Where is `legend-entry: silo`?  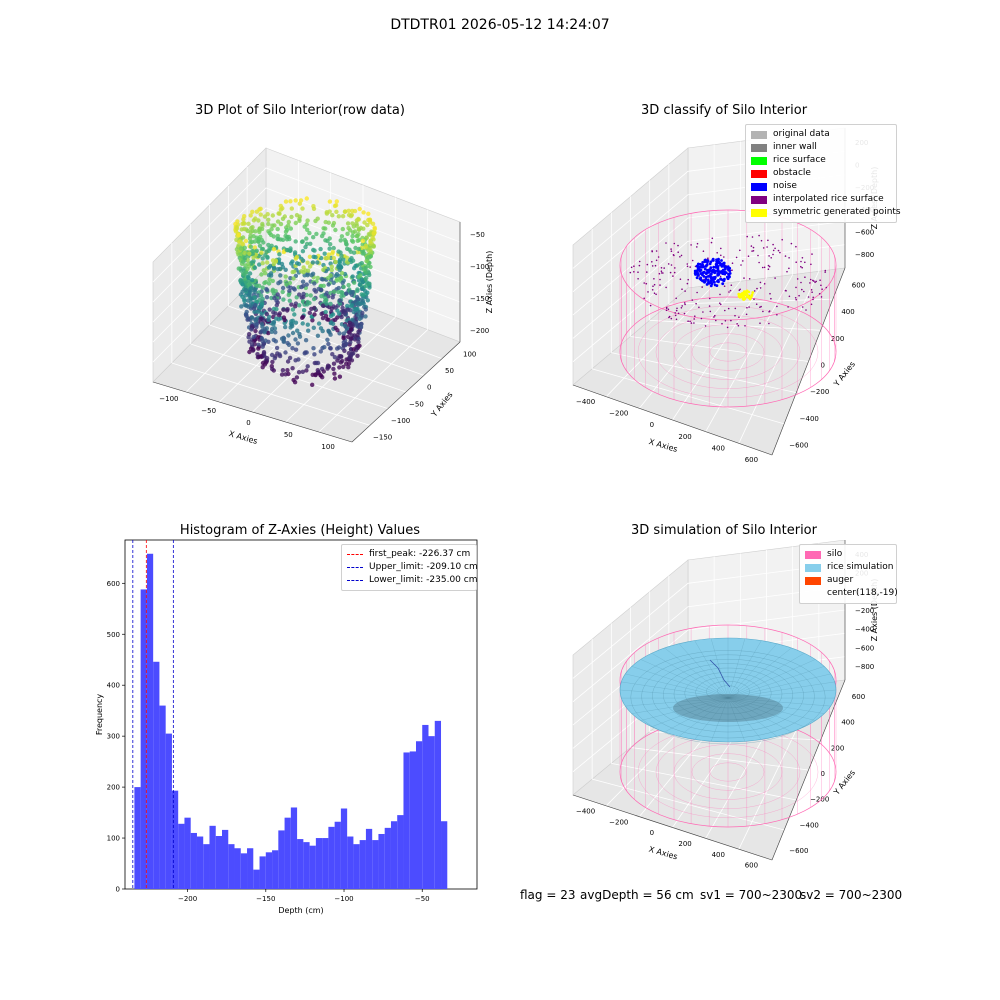 legend-entry: silo is located at coordinates (848, 554).